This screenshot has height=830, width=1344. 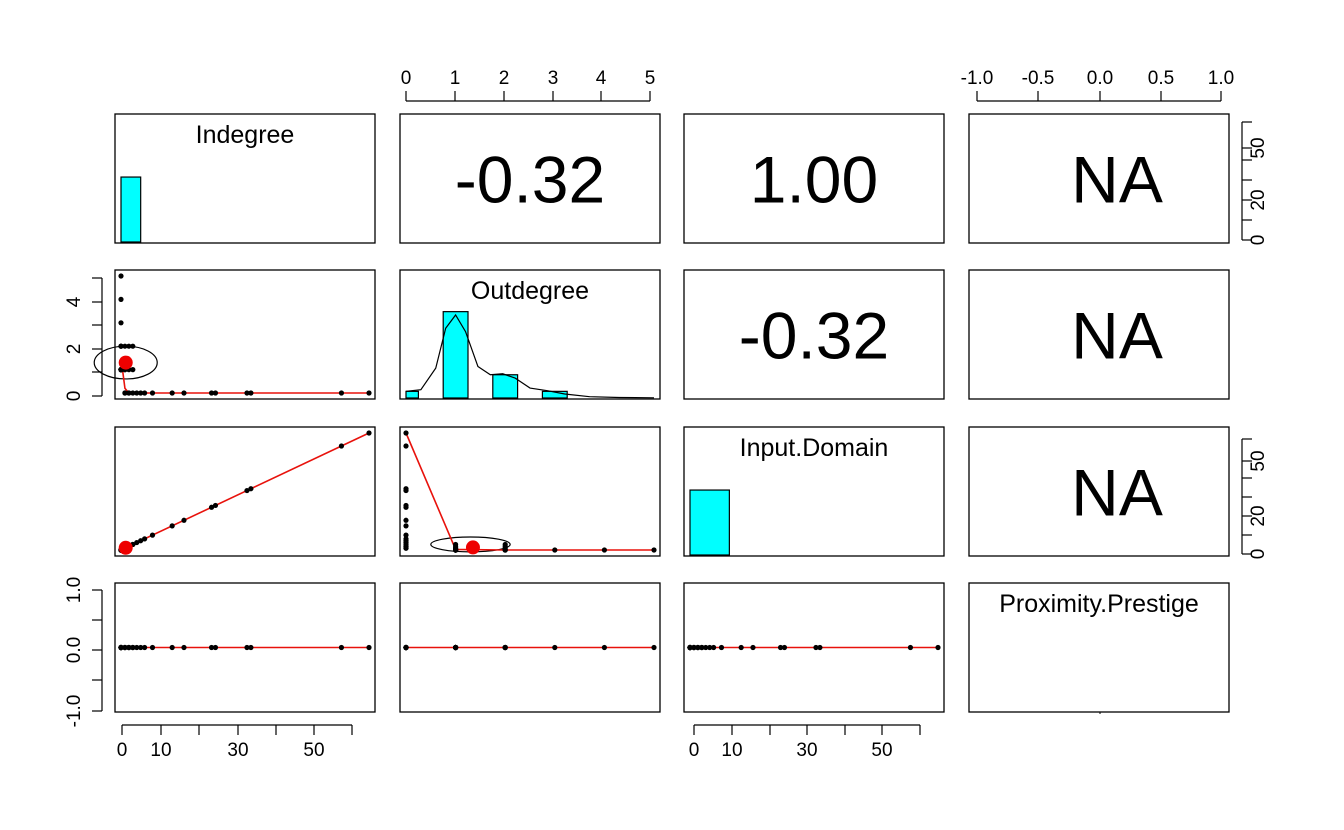 What do you see at coordinates (977, 78) in the screenshot?
I see `top-axis-prestige-tick-label: -1.0` at bounding box center [977, 78].